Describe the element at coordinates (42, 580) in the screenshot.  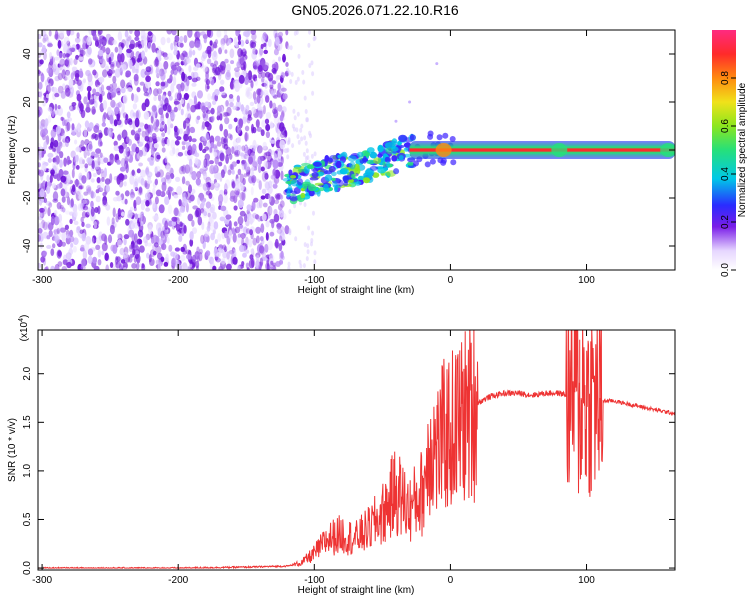
I see `x-tick-label: -300` at that location.